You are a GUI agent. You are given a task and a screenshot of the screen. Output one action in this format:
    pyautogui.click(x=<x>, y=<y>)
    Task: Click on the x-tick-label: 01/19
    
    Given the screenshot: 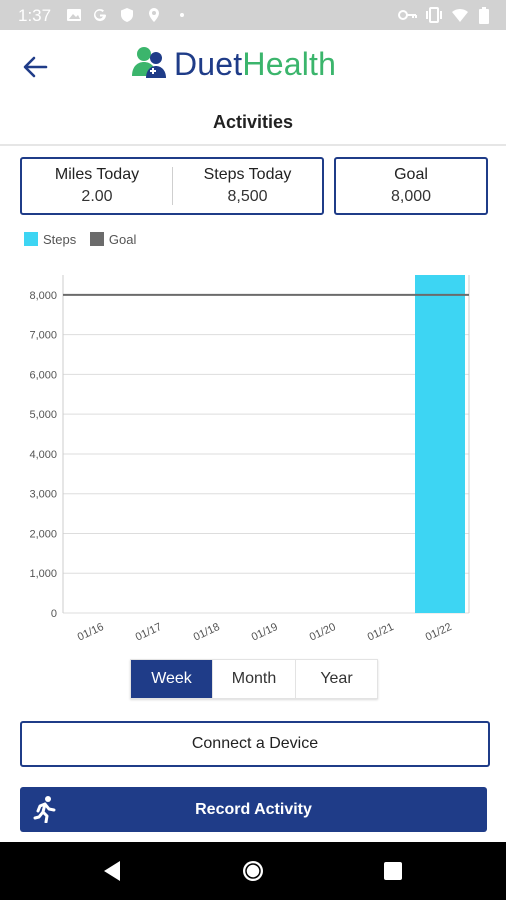 What is the action you would take?
    pyautogui.click(x=265, y=632)
    